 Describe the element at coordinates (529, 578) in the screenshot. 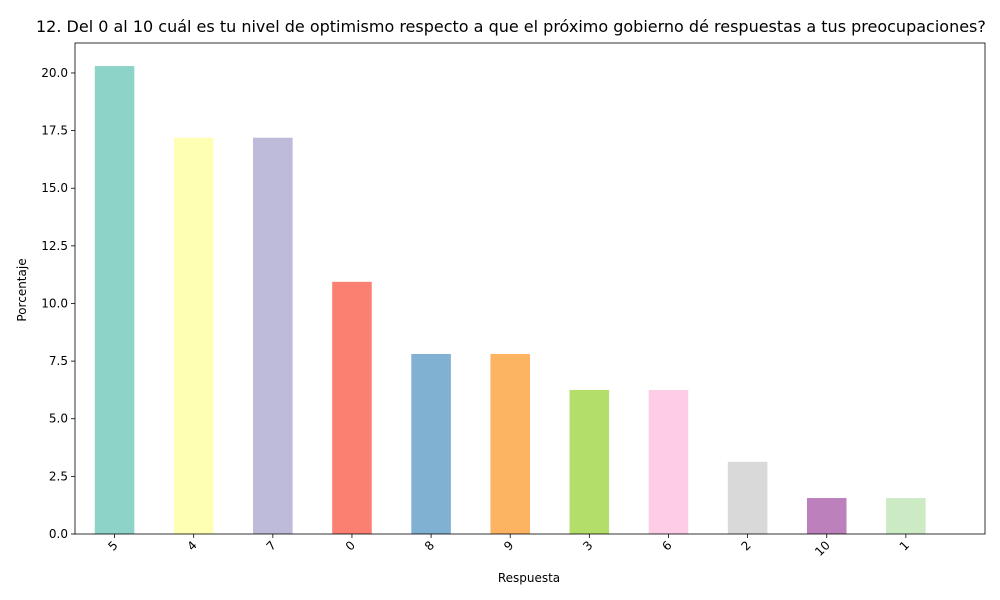

I see `x-axis-label: Respuesta` at that location.